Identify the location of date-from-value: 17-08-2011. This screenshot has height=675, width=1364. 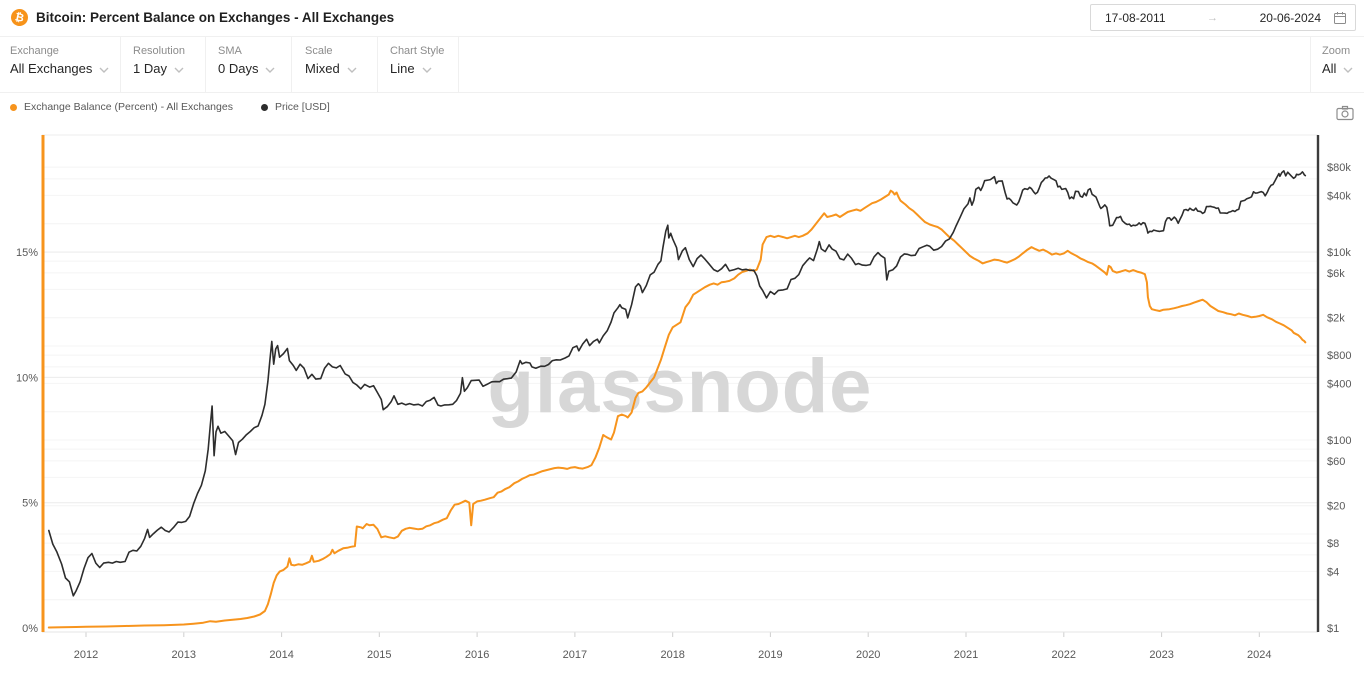
(1135, 17).